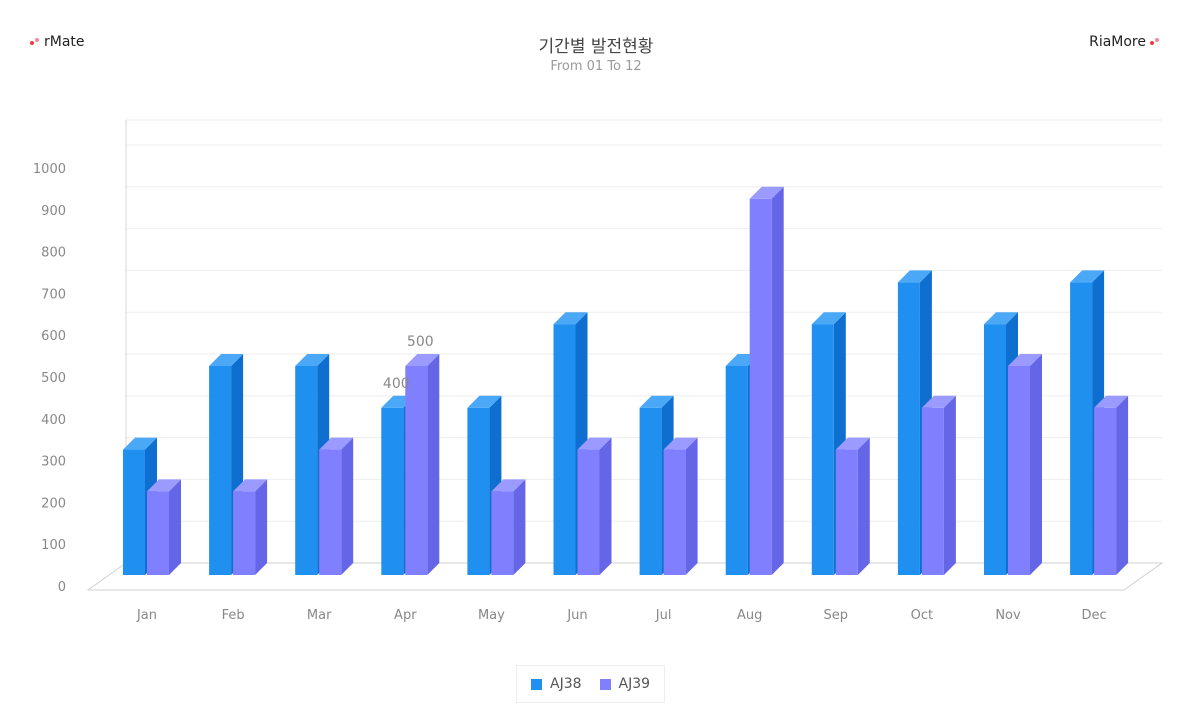  What do you see at coordinates (53, 336) in the screenshot?
I see `y-tick-label: 600` at bounding box center [53, 336].